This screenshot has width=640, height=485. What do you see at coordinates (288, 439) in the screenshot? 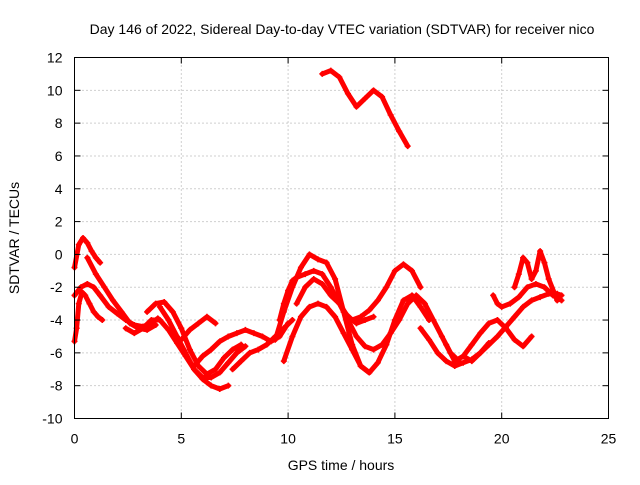
I see `x-tick-label: 10` at bounding box center [288, 439].